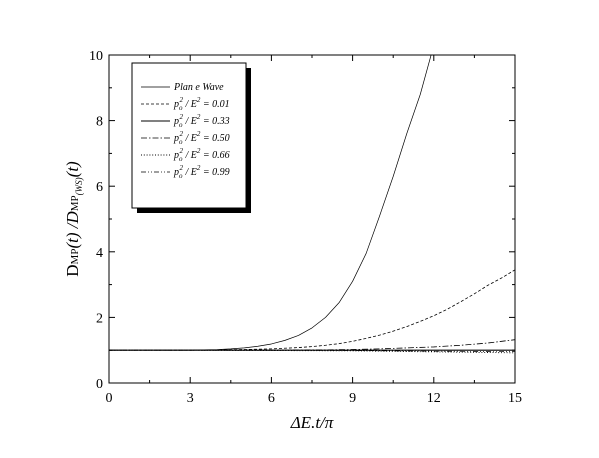 The width and height of the screenshot is (599, 458). Describe the element at coordinates (73, 219) in the screenshot. I see `y-axis-label: DMP(t) /DMP(WS)(t)` at that location.